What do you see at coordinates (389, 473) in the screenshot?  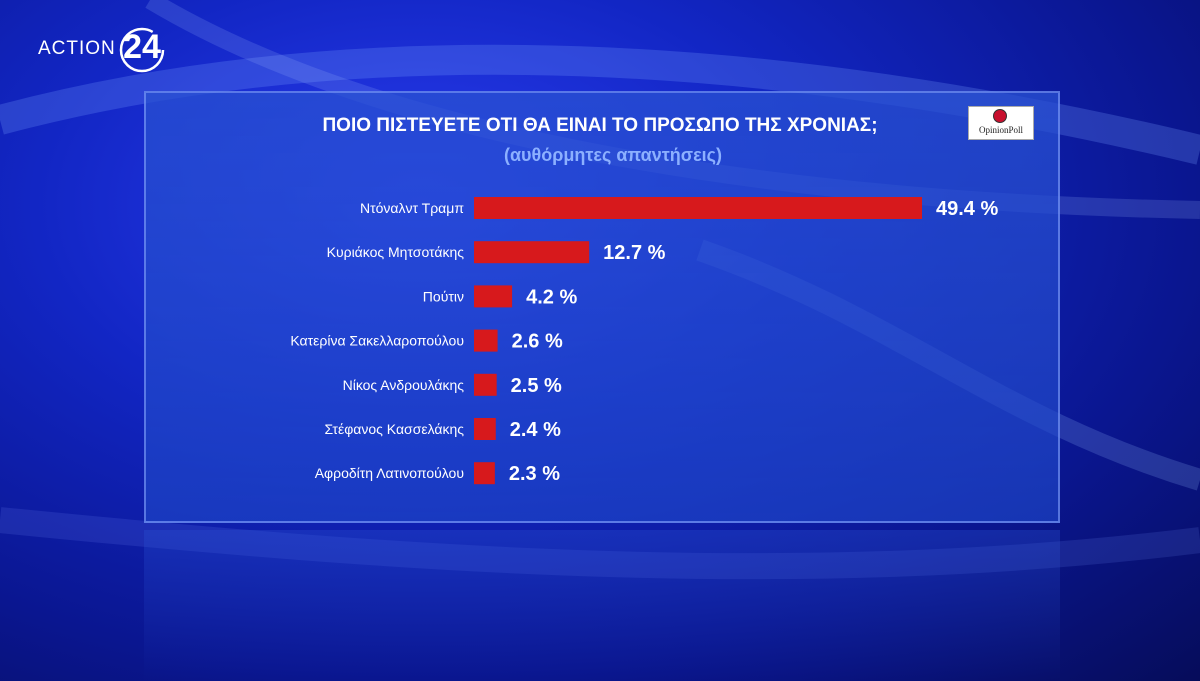 I see `category-label: Αφροδίτη Λατινοπούλου` at bounding box center [389, 473].